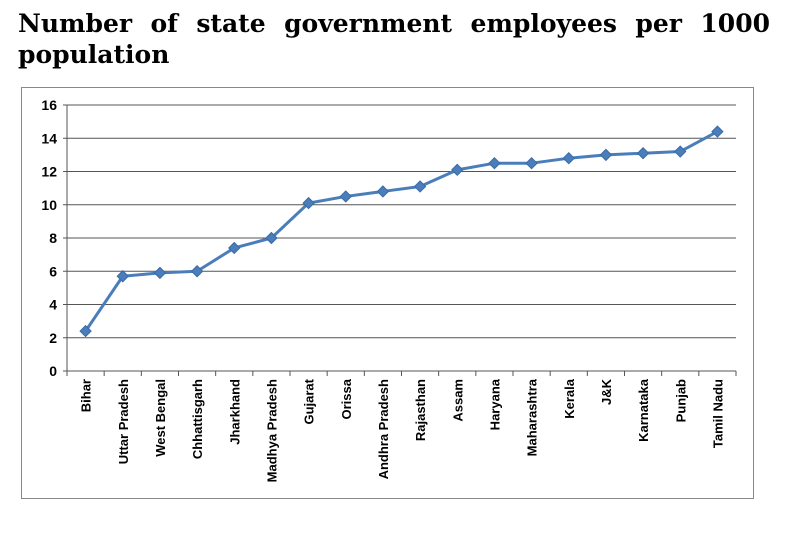  What do you see at coordinates (717, 413) in the screenshot?
I see `x-tick-label: Tamil Nadu` at bounding box center [717, 413].